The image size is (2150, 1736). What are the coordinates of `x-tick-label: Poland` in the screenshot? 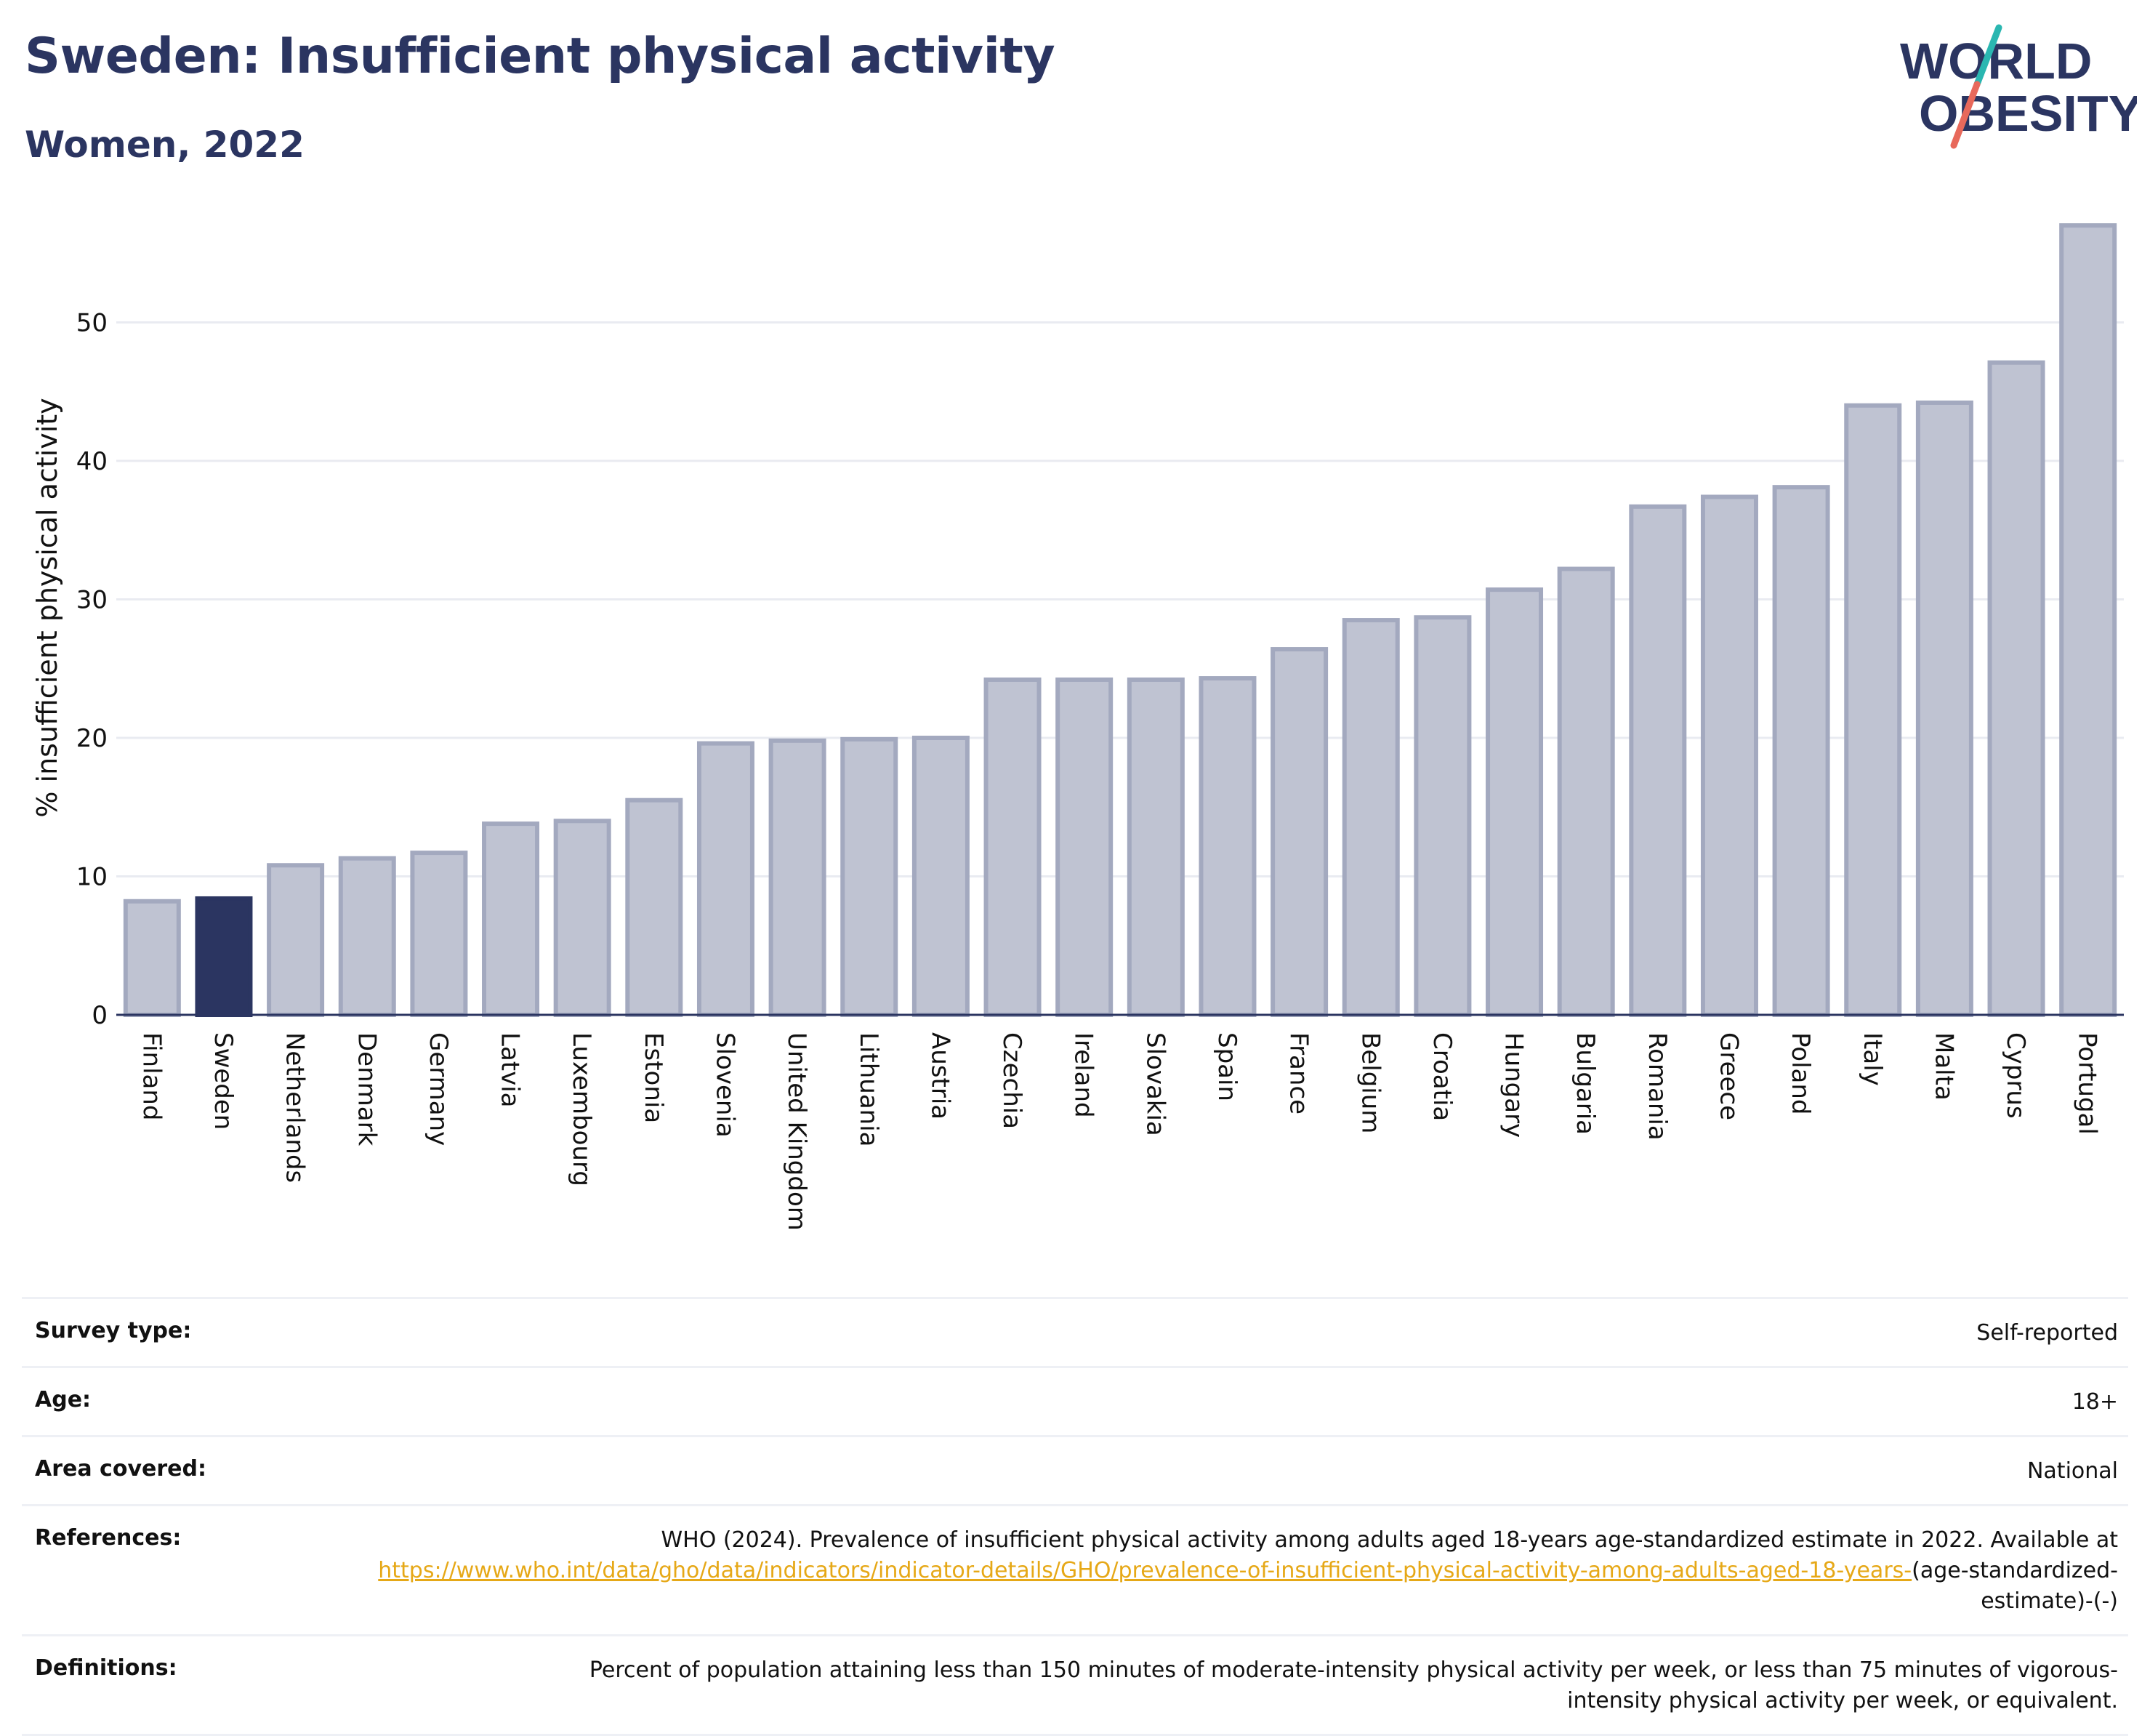 It's located at (1800, 1073).